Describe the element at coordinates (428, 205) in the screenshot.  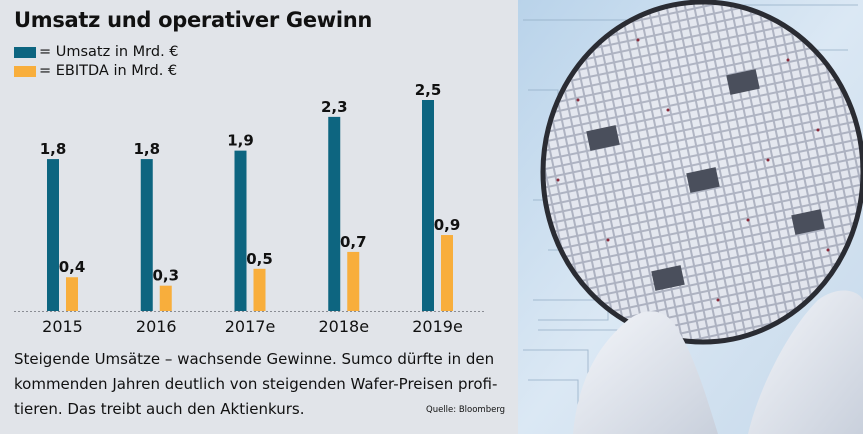
I see `bar-umsatz-2019e` at that location.